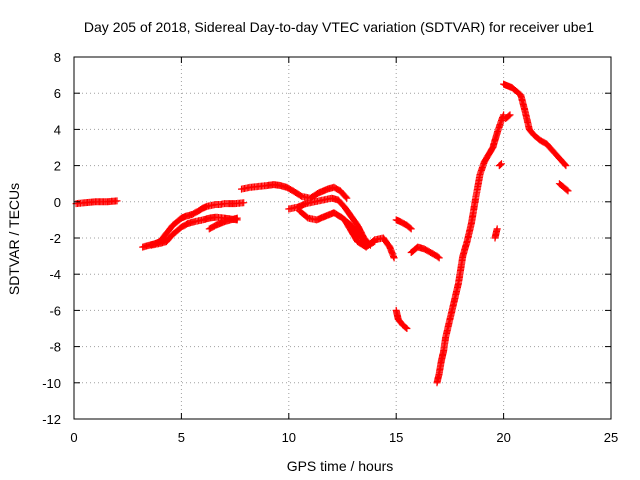  I want to click on x-tick-label: 5, so click(181, 437).